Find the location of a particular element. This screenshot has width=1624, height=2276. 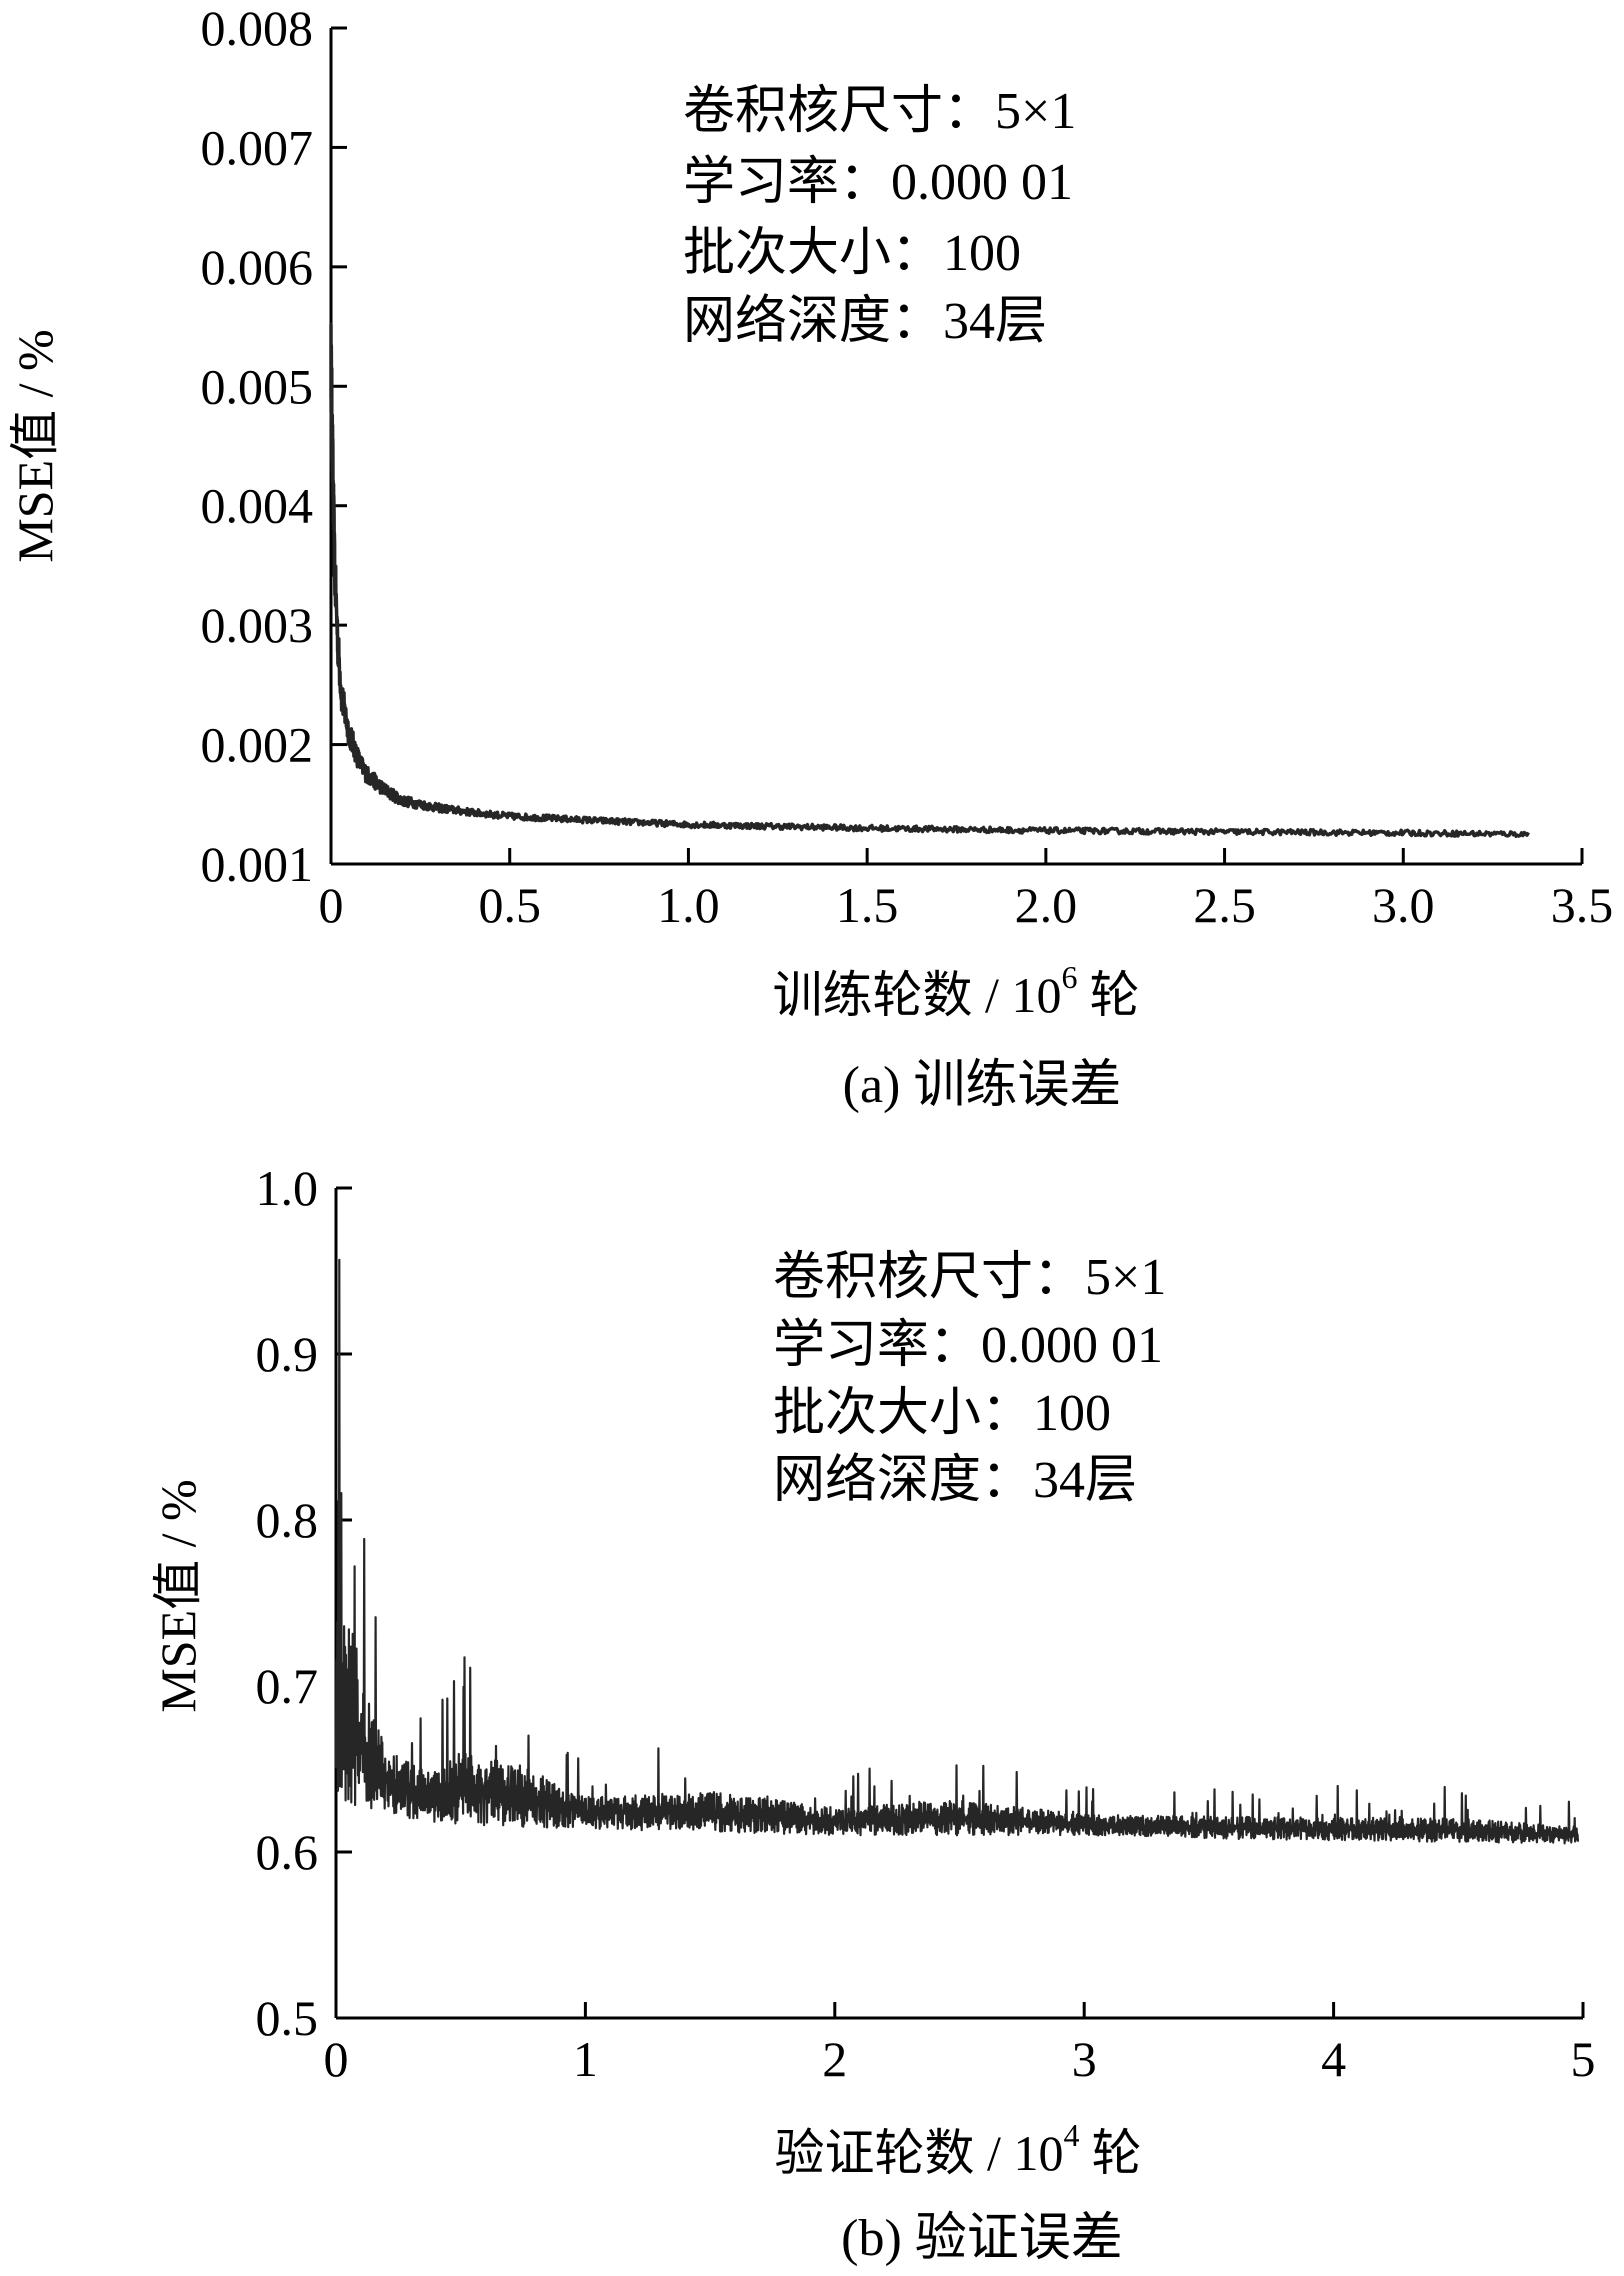

panel-b-y-tick-label: 0.7 is located at coordinates (287, 1686).